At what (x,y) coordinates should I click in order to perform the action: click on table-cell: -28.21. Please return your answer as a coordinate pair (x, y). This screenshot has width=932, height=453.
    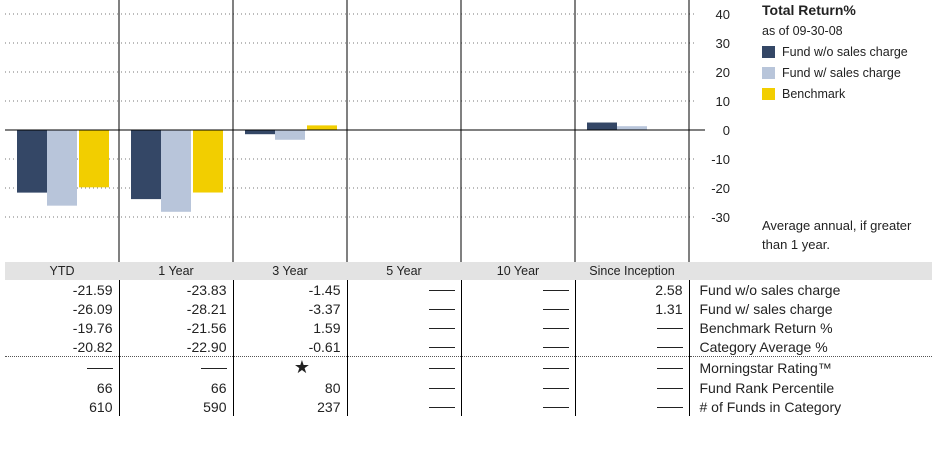
    Looking at the image, I should click on (176, 308).